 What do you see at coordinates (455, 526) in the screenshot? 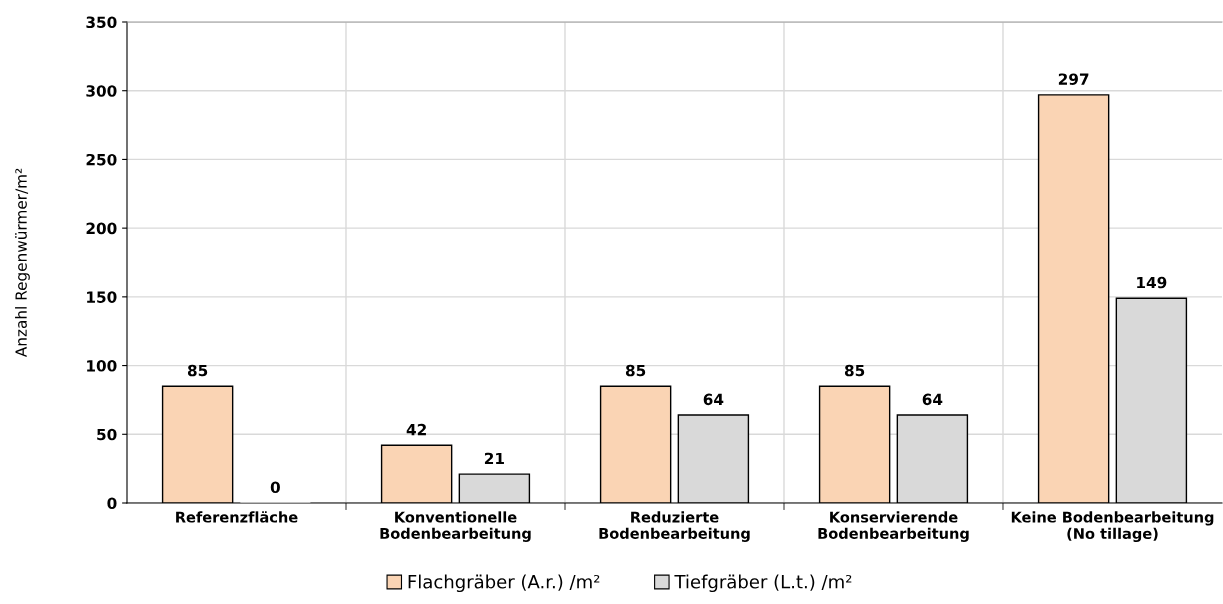
I see `x-tick-label: Konventionelle Bodenbearbeitung` at bounding box center [455, 526].